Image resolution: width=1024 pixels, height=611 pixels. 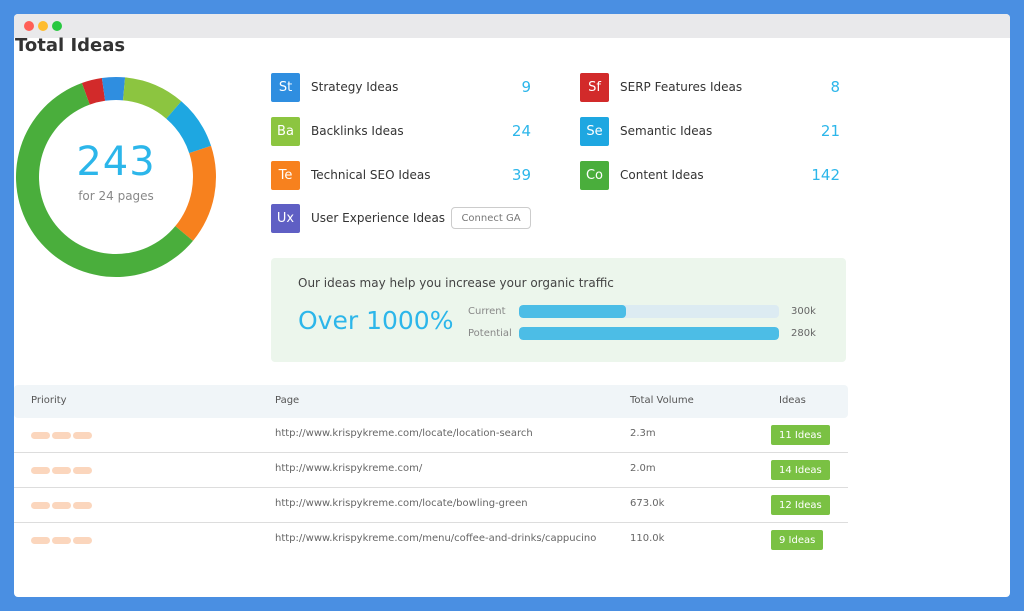 I want to click on donut-segment-strategy-ideas, so click(x=113, y=89).